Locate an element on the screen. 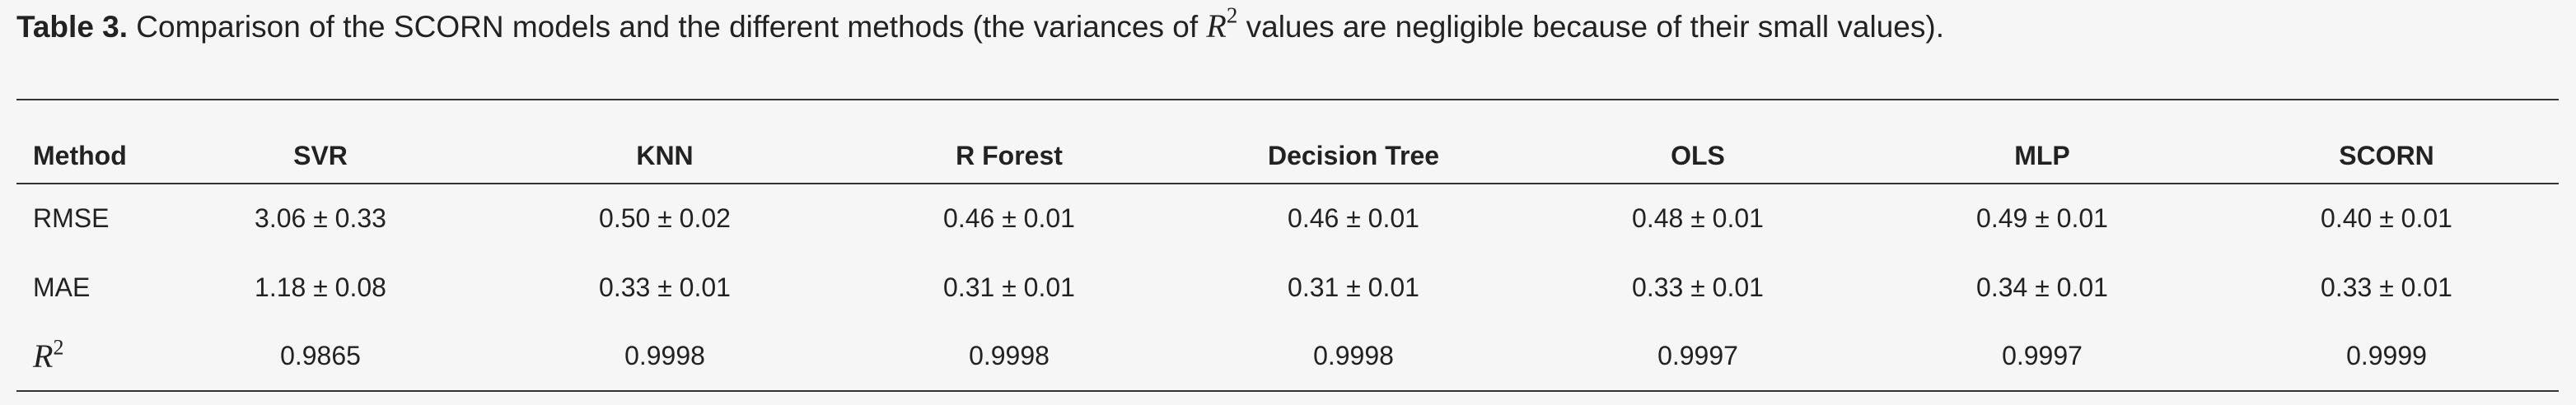 The image size is (2576, 405). caption-math-sup: 2 is located at coordinates (1232, 15).